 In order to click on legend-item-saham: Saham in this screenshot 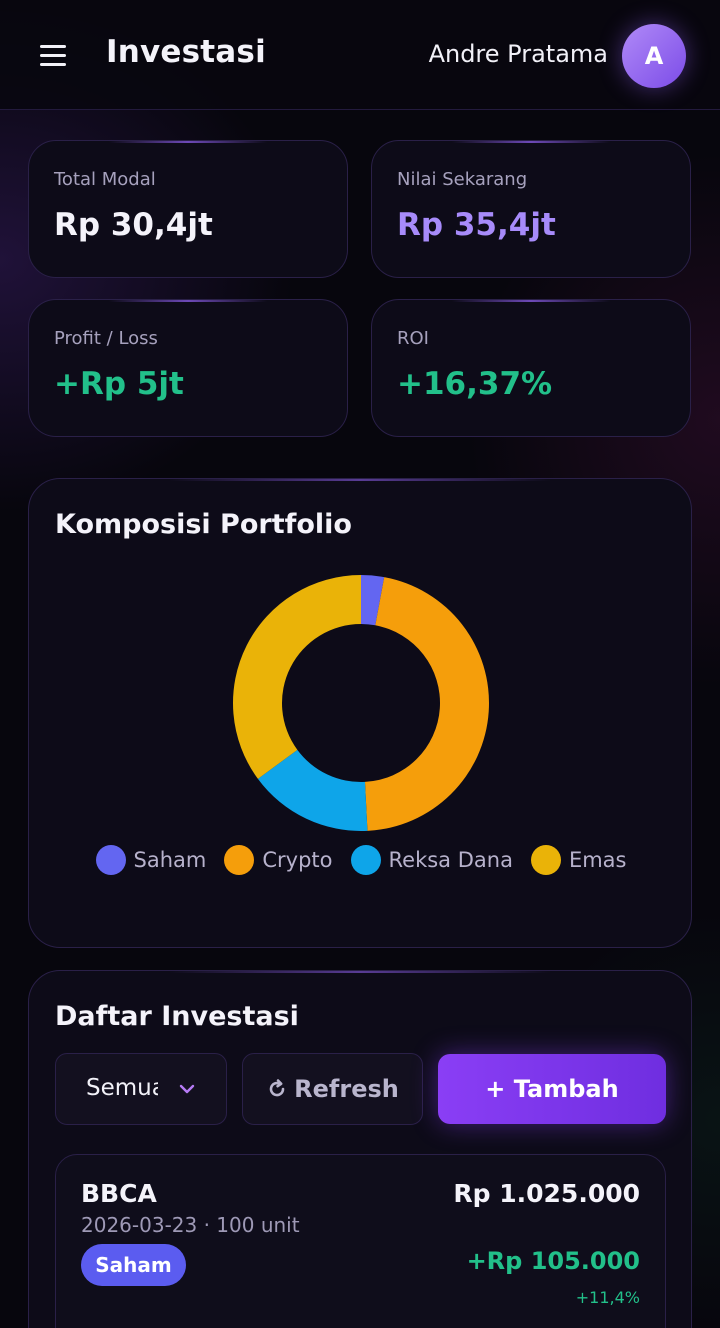, I will do `click(151, 860)`.